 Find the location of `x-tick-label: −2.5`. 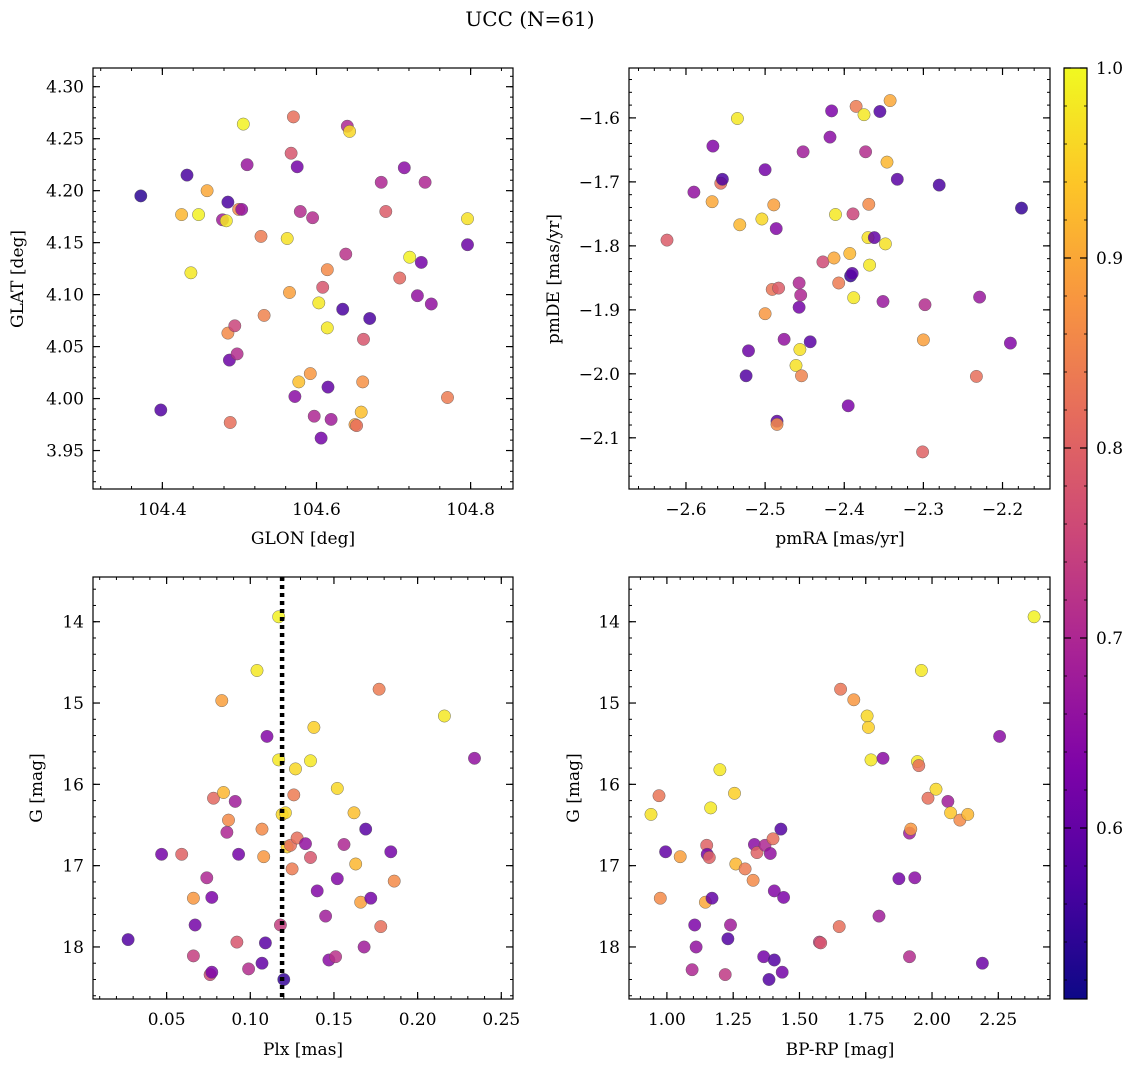

x-tick-label: −2.5 is located at coordinates (764, 510).